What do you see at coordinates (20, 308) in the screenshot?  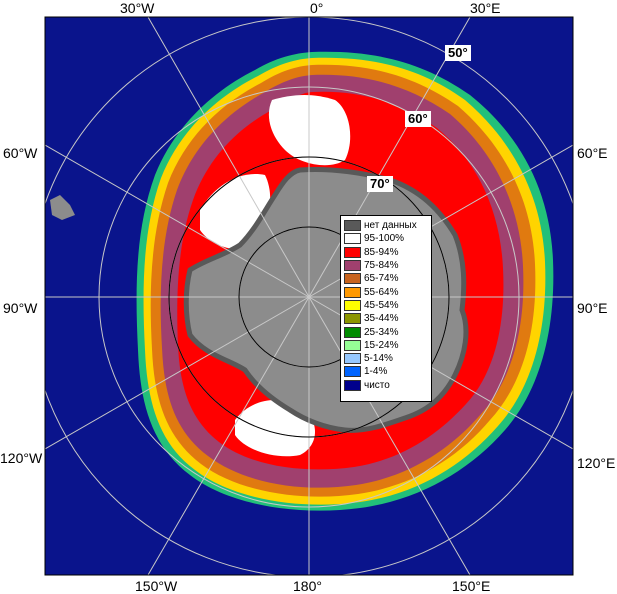 I see `lon-label-90w: 90°W` at bounding box center [20, 308].